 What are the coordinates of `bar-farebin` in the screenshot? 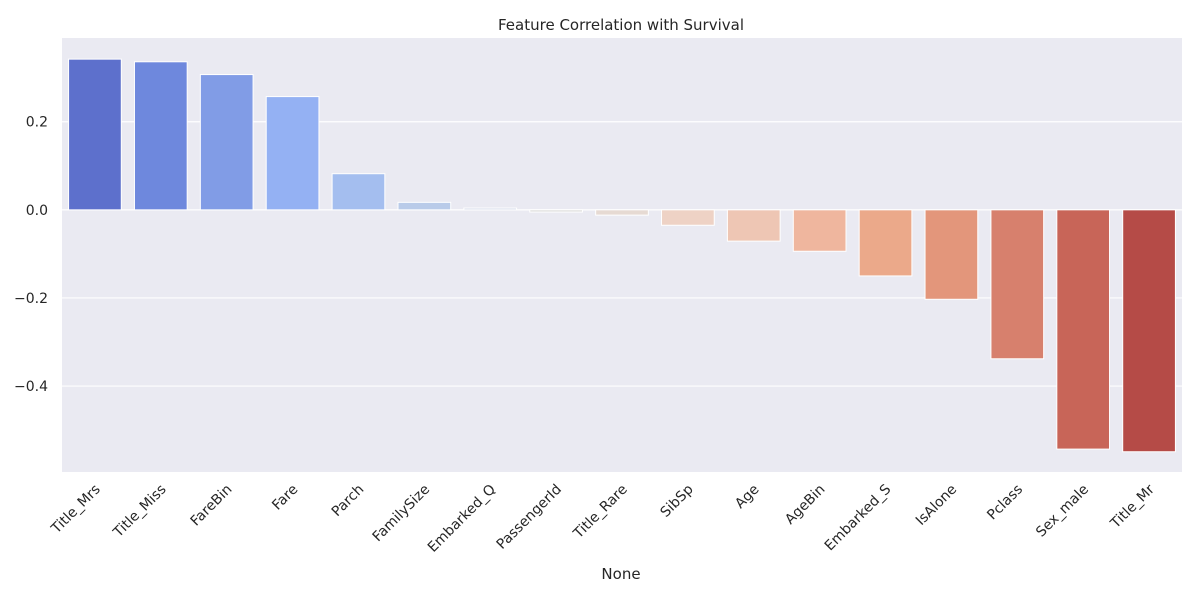 It's located at (226, 142).